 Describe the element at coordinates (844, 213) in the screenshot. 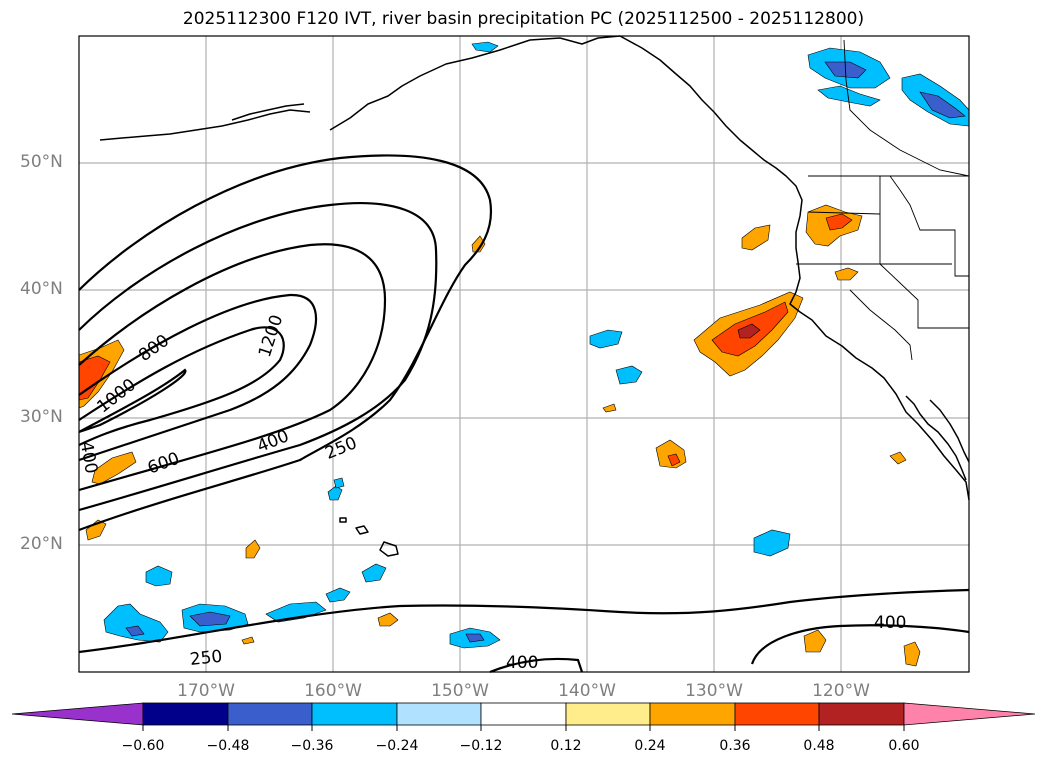

I see `wa-or-border` at that location.